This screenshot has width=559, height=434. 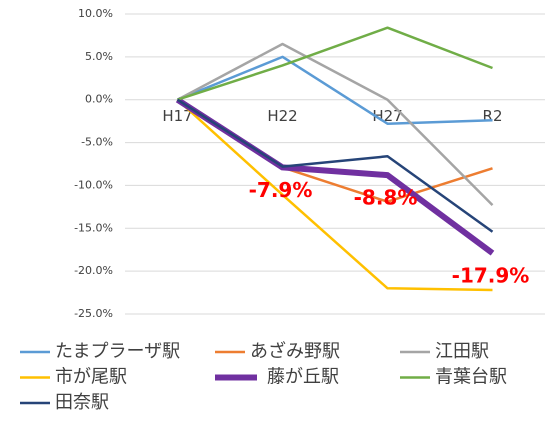 I want to click on legend-label: 青葉台駅, so click(x=471, y=377).